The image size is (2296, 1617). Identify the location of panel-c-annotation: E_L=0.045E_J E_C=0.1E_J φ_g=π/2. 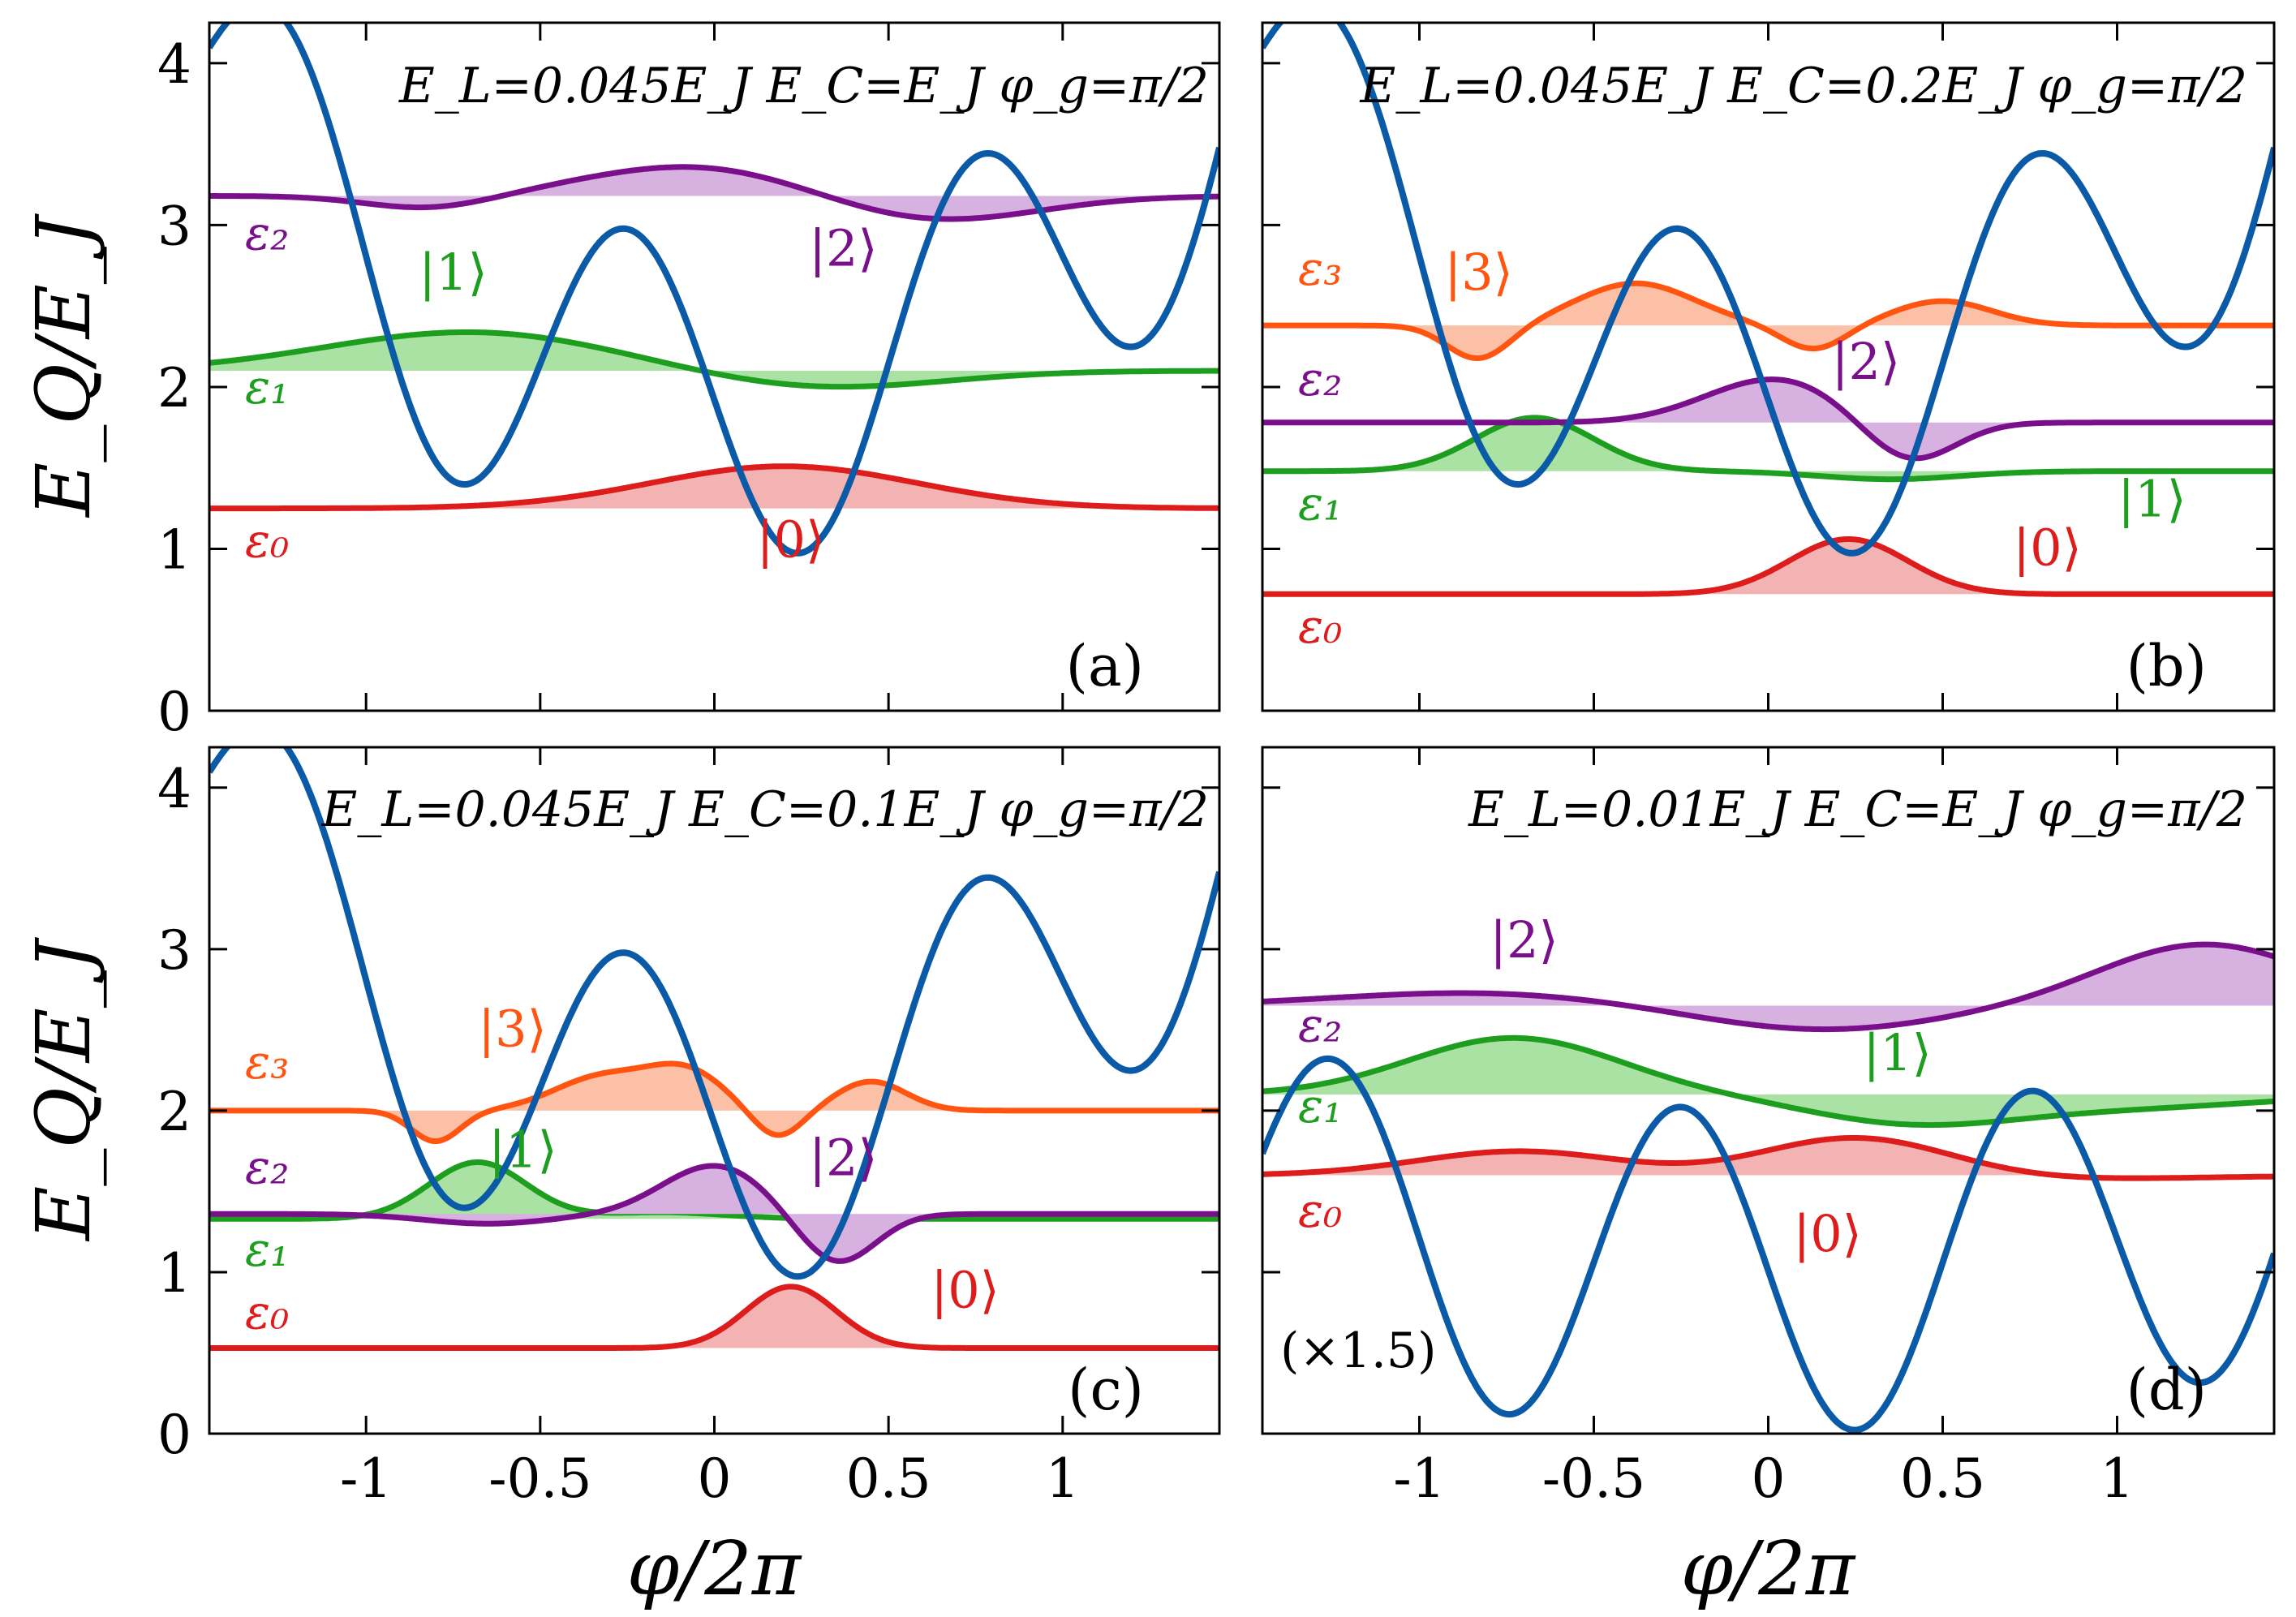
(765, 809).